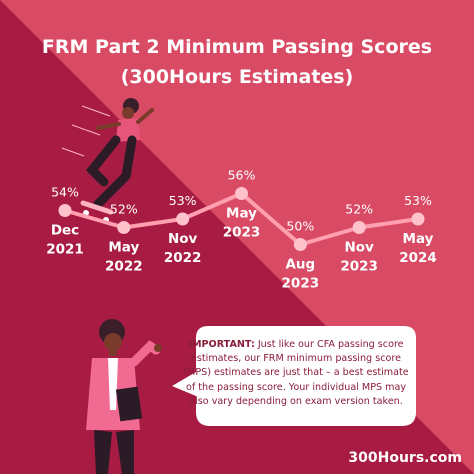 The width and height of the screenshot is (474, 474). Describe the element at coordinates (221, 344) in the screenshot. I see `disclaimer-strong: IMPORTANT:` at that location.